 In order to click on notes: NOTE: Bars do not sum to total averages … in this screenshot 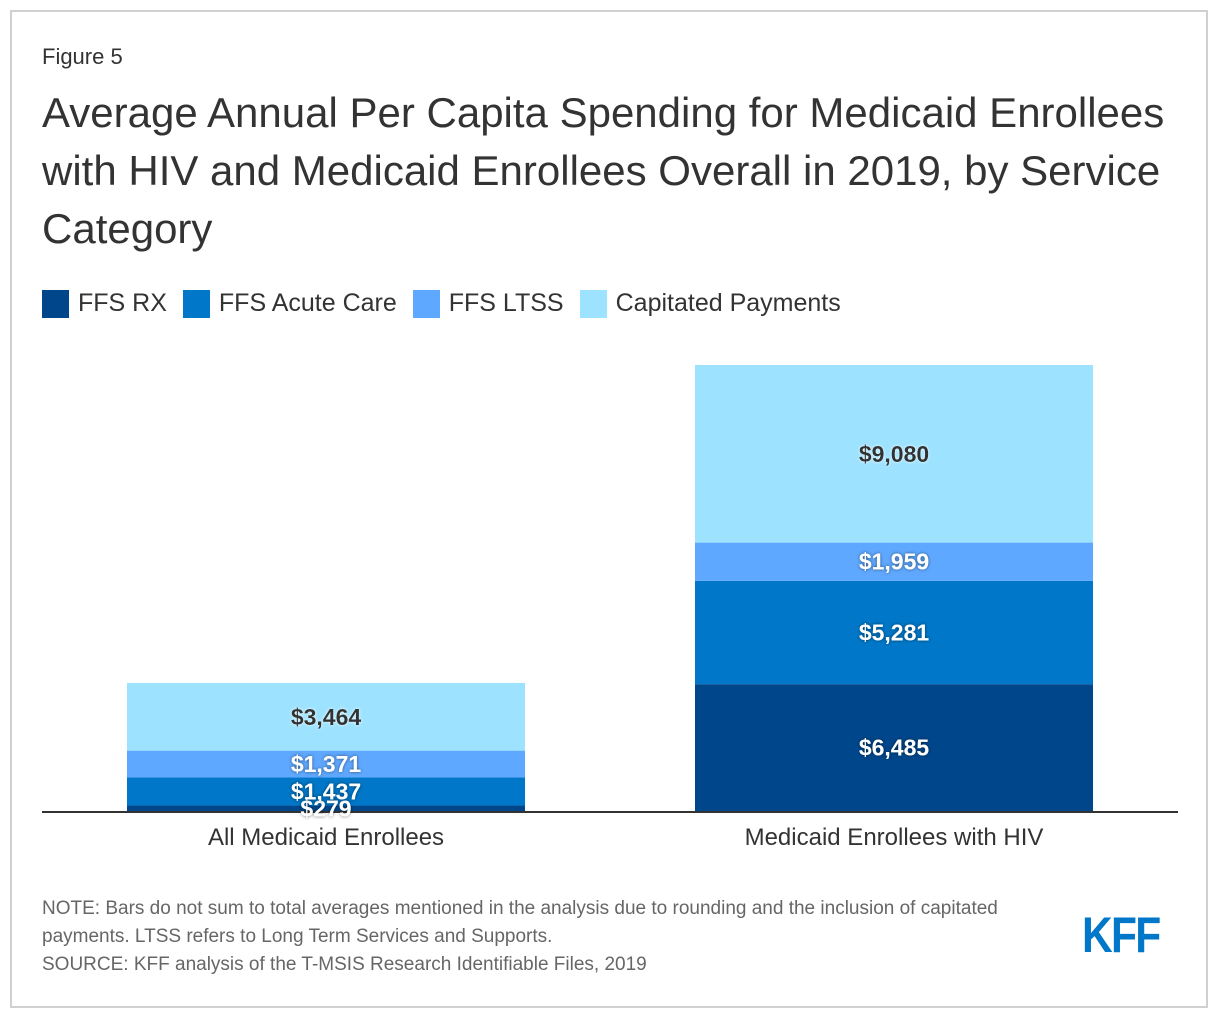, I will do `click(557, 937)`.